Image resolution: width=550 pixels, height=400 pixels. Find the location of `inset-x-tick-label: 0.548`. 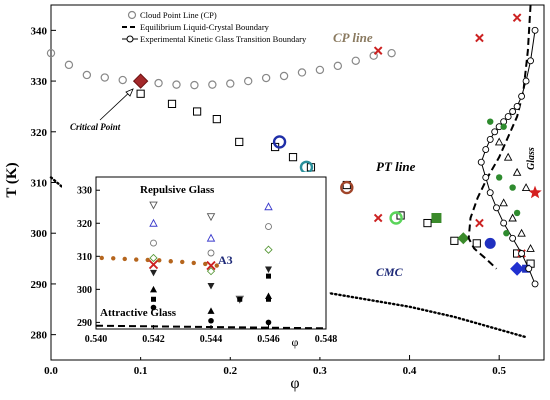

inset-x-tick-label: 0.548 is located at coordinates (326, 339).